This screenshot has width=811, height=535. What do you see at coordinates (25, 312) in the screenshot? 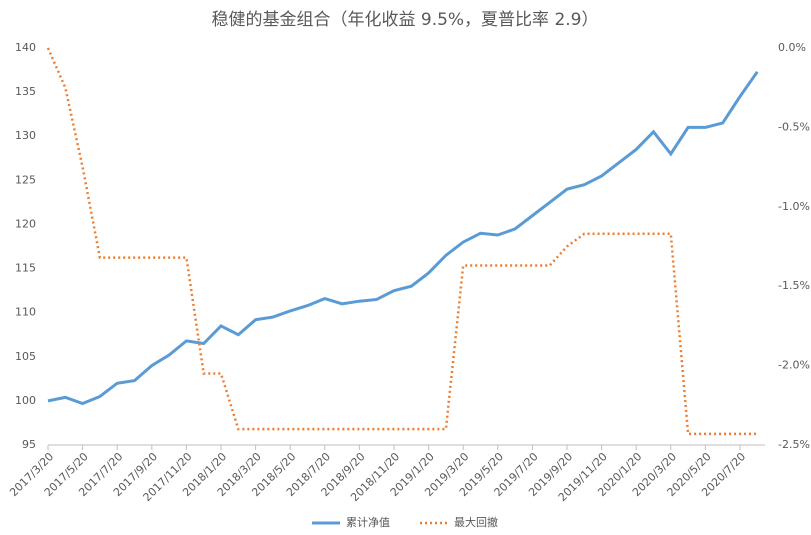
I see `y-tick-label: 110` at bounding box center [25, 312].